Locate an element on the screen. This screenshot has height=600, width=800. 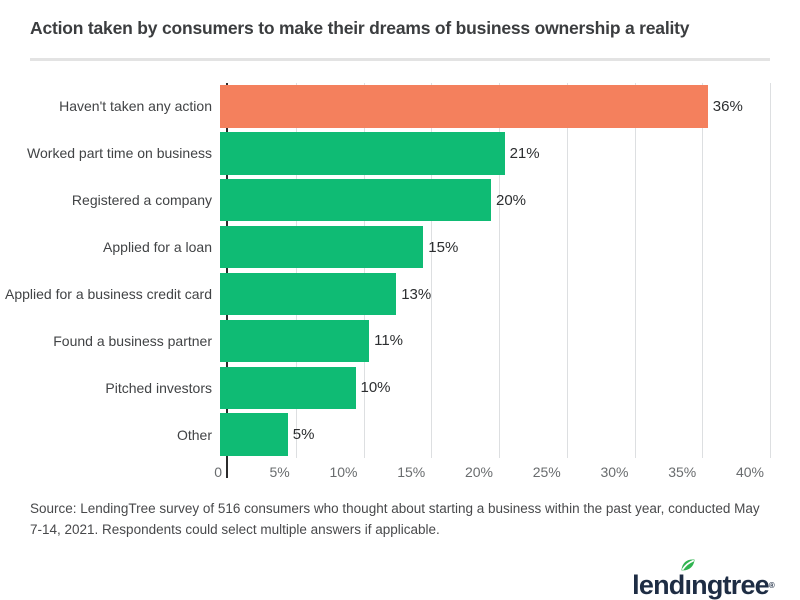
category-label: Applied for a business credit card is located at coordinates (108, 294).